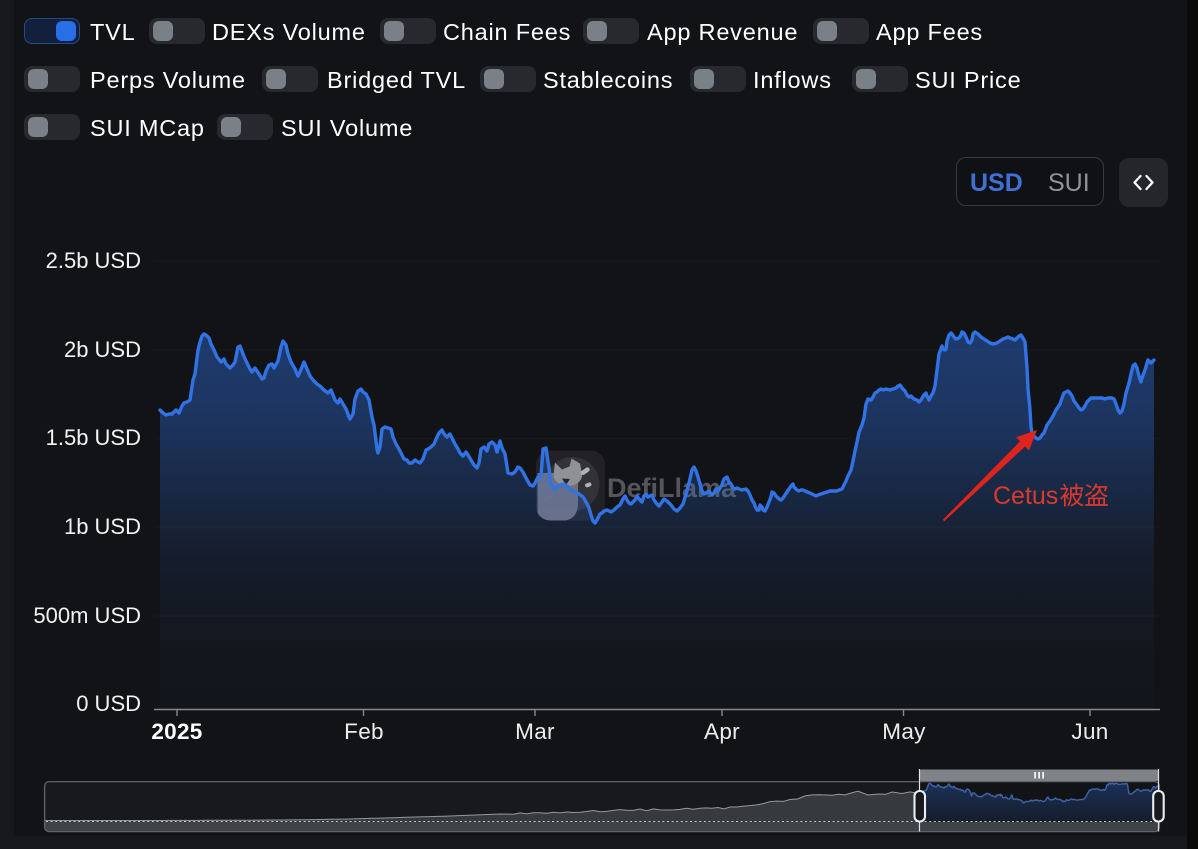 The width and height of the screenshot is (1198, 849). What do you see at coordinates (1025, 496) in the screenshot?
I see `svg-text: Cetus` at bounding box center [1025, 496].